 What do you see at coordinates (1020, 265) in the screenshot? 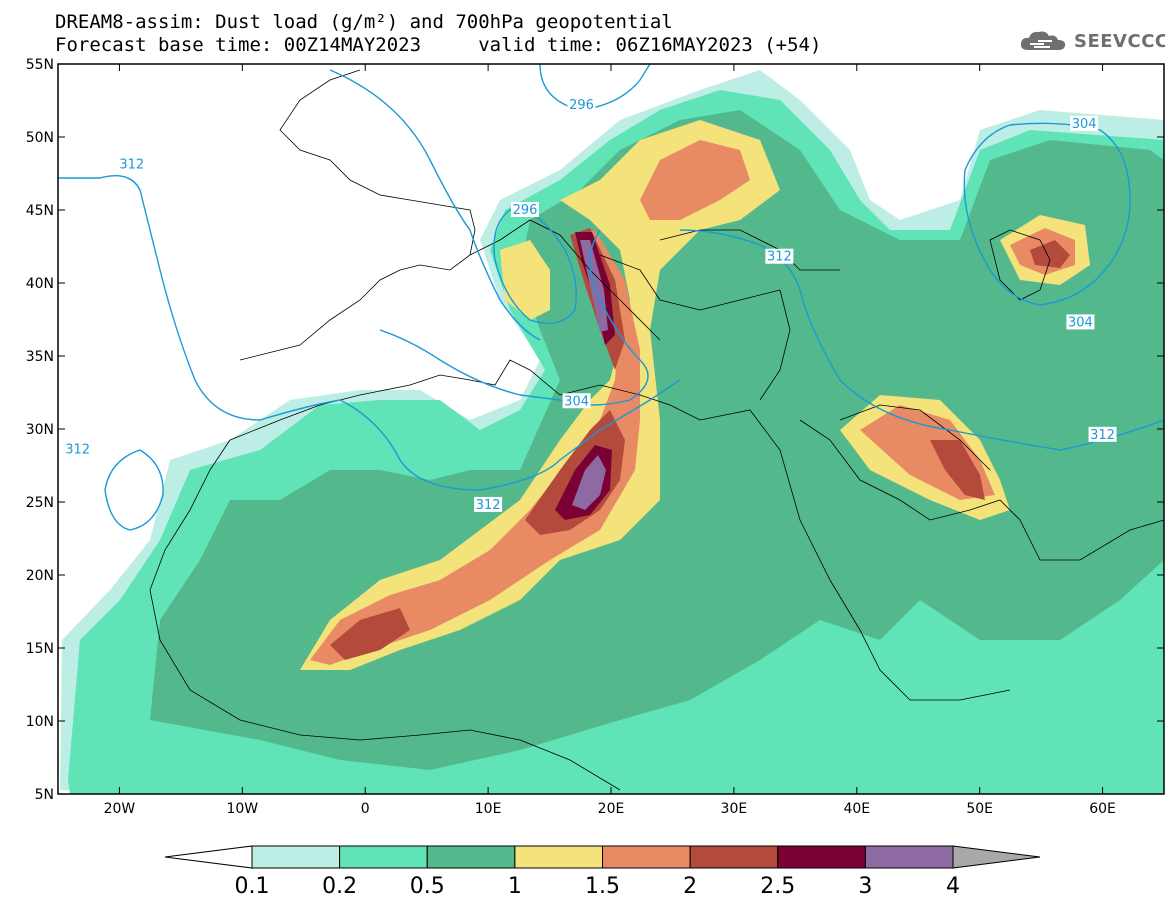
I see `caspian-coastline` at bounding box center [1020, 265].